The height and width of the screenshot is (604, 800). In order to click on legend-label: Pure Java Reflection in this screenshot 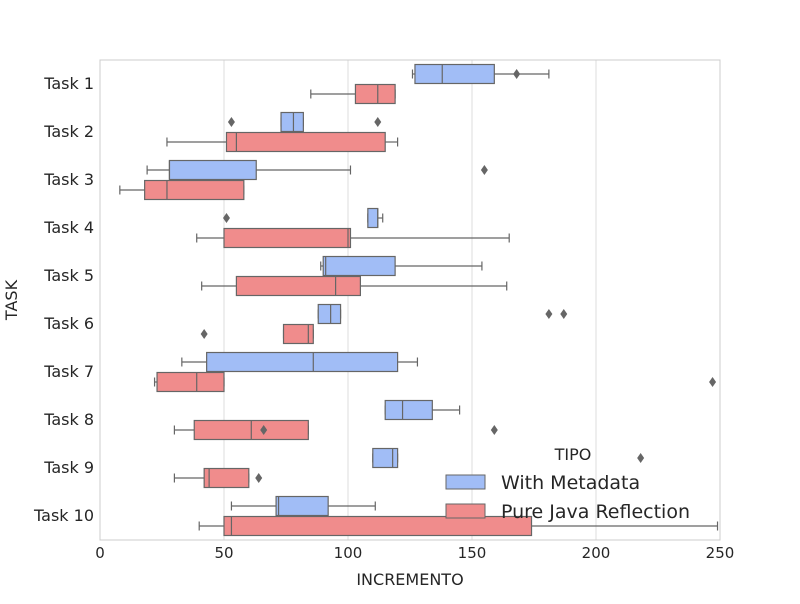, I will do `click(595, 512)`.